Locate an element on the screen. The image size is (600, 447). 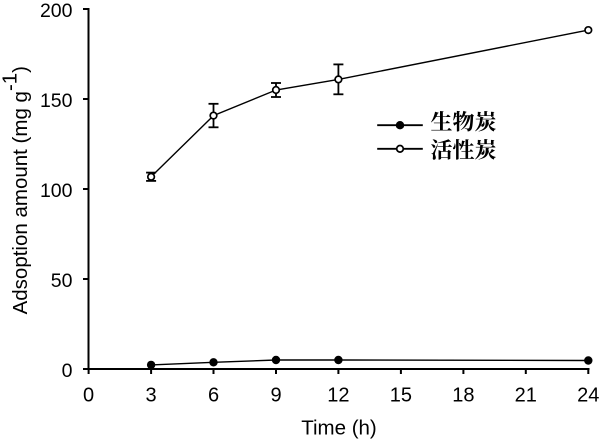
svg-text: 21 is located at coordinates (526, 395).